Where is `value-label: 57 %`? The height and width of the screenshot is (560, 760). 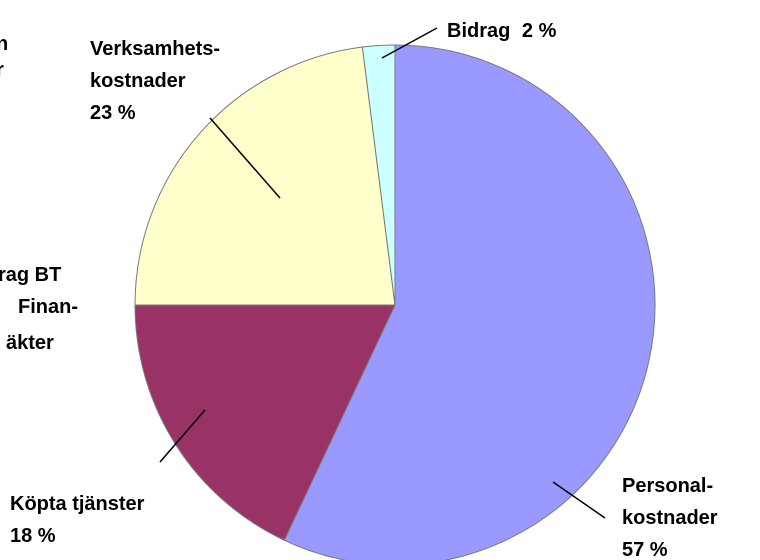
value-label: 57 % is located at coordinates (645, 549).